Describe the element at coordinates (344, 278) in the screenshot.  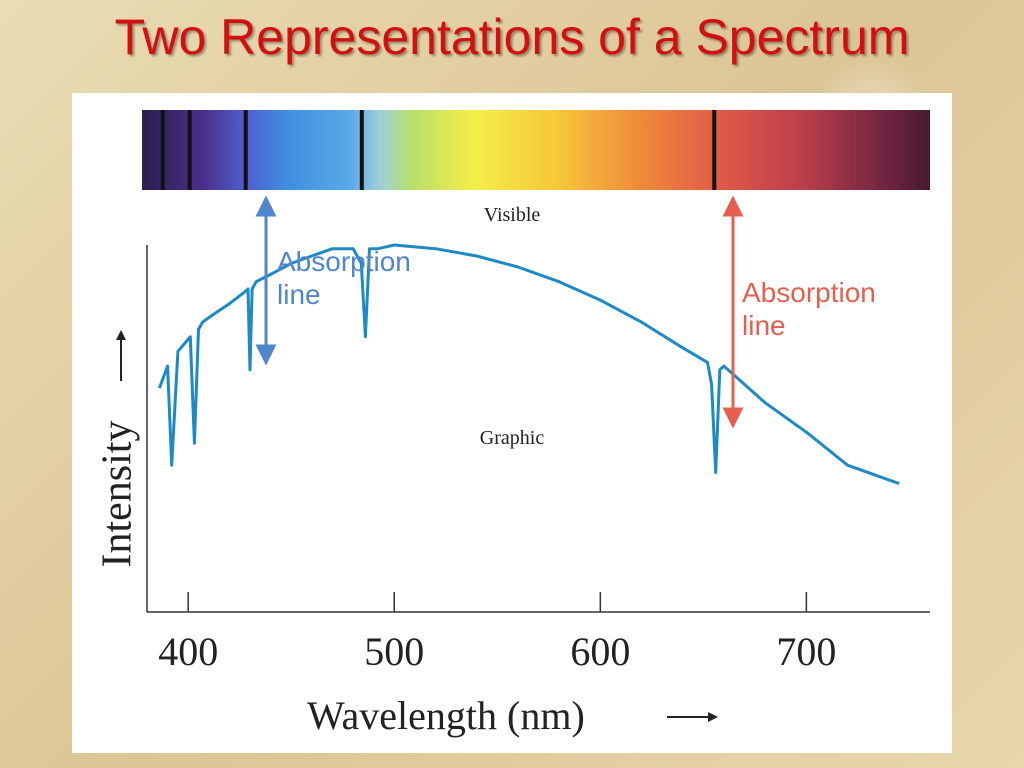
I see `left-absorption-label: Absorption line` at that location.